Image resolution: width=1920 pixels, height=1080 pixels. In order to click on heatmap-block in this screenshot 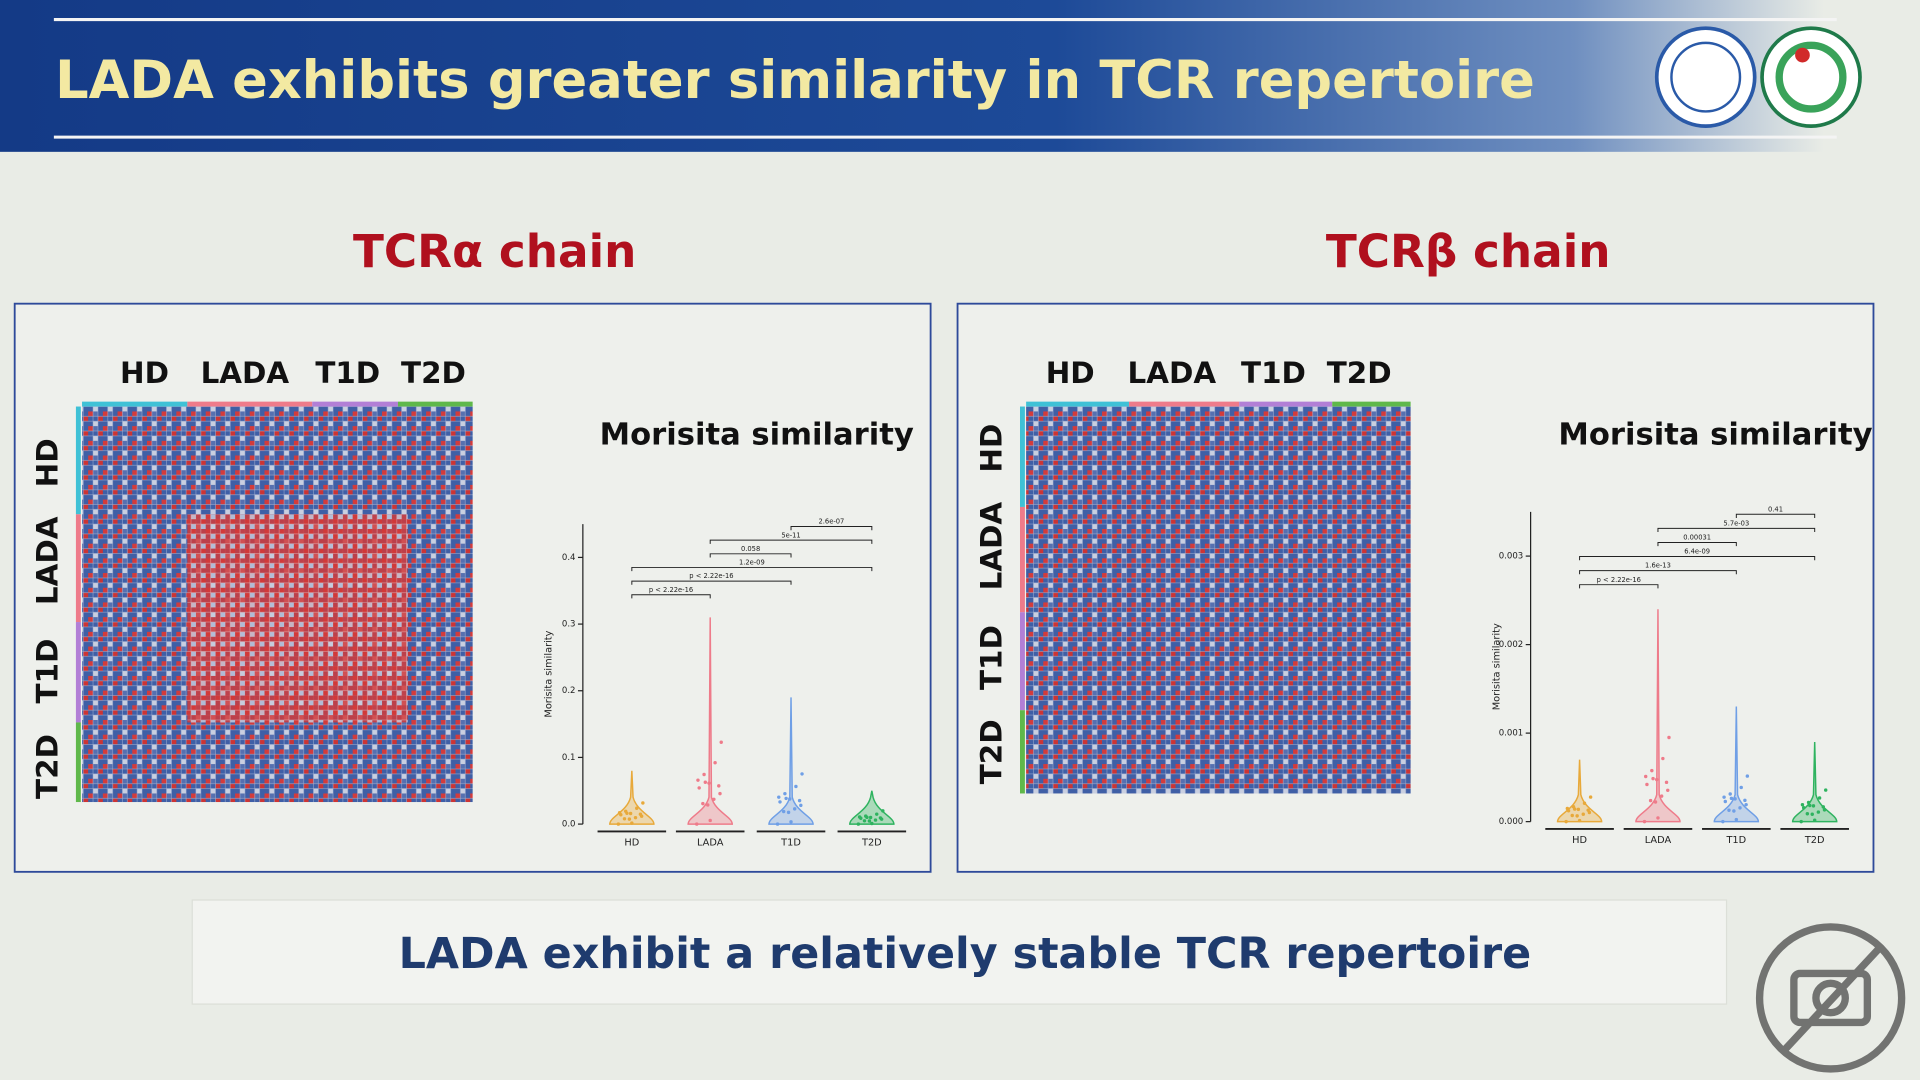, I will do `click(297, 618)`.